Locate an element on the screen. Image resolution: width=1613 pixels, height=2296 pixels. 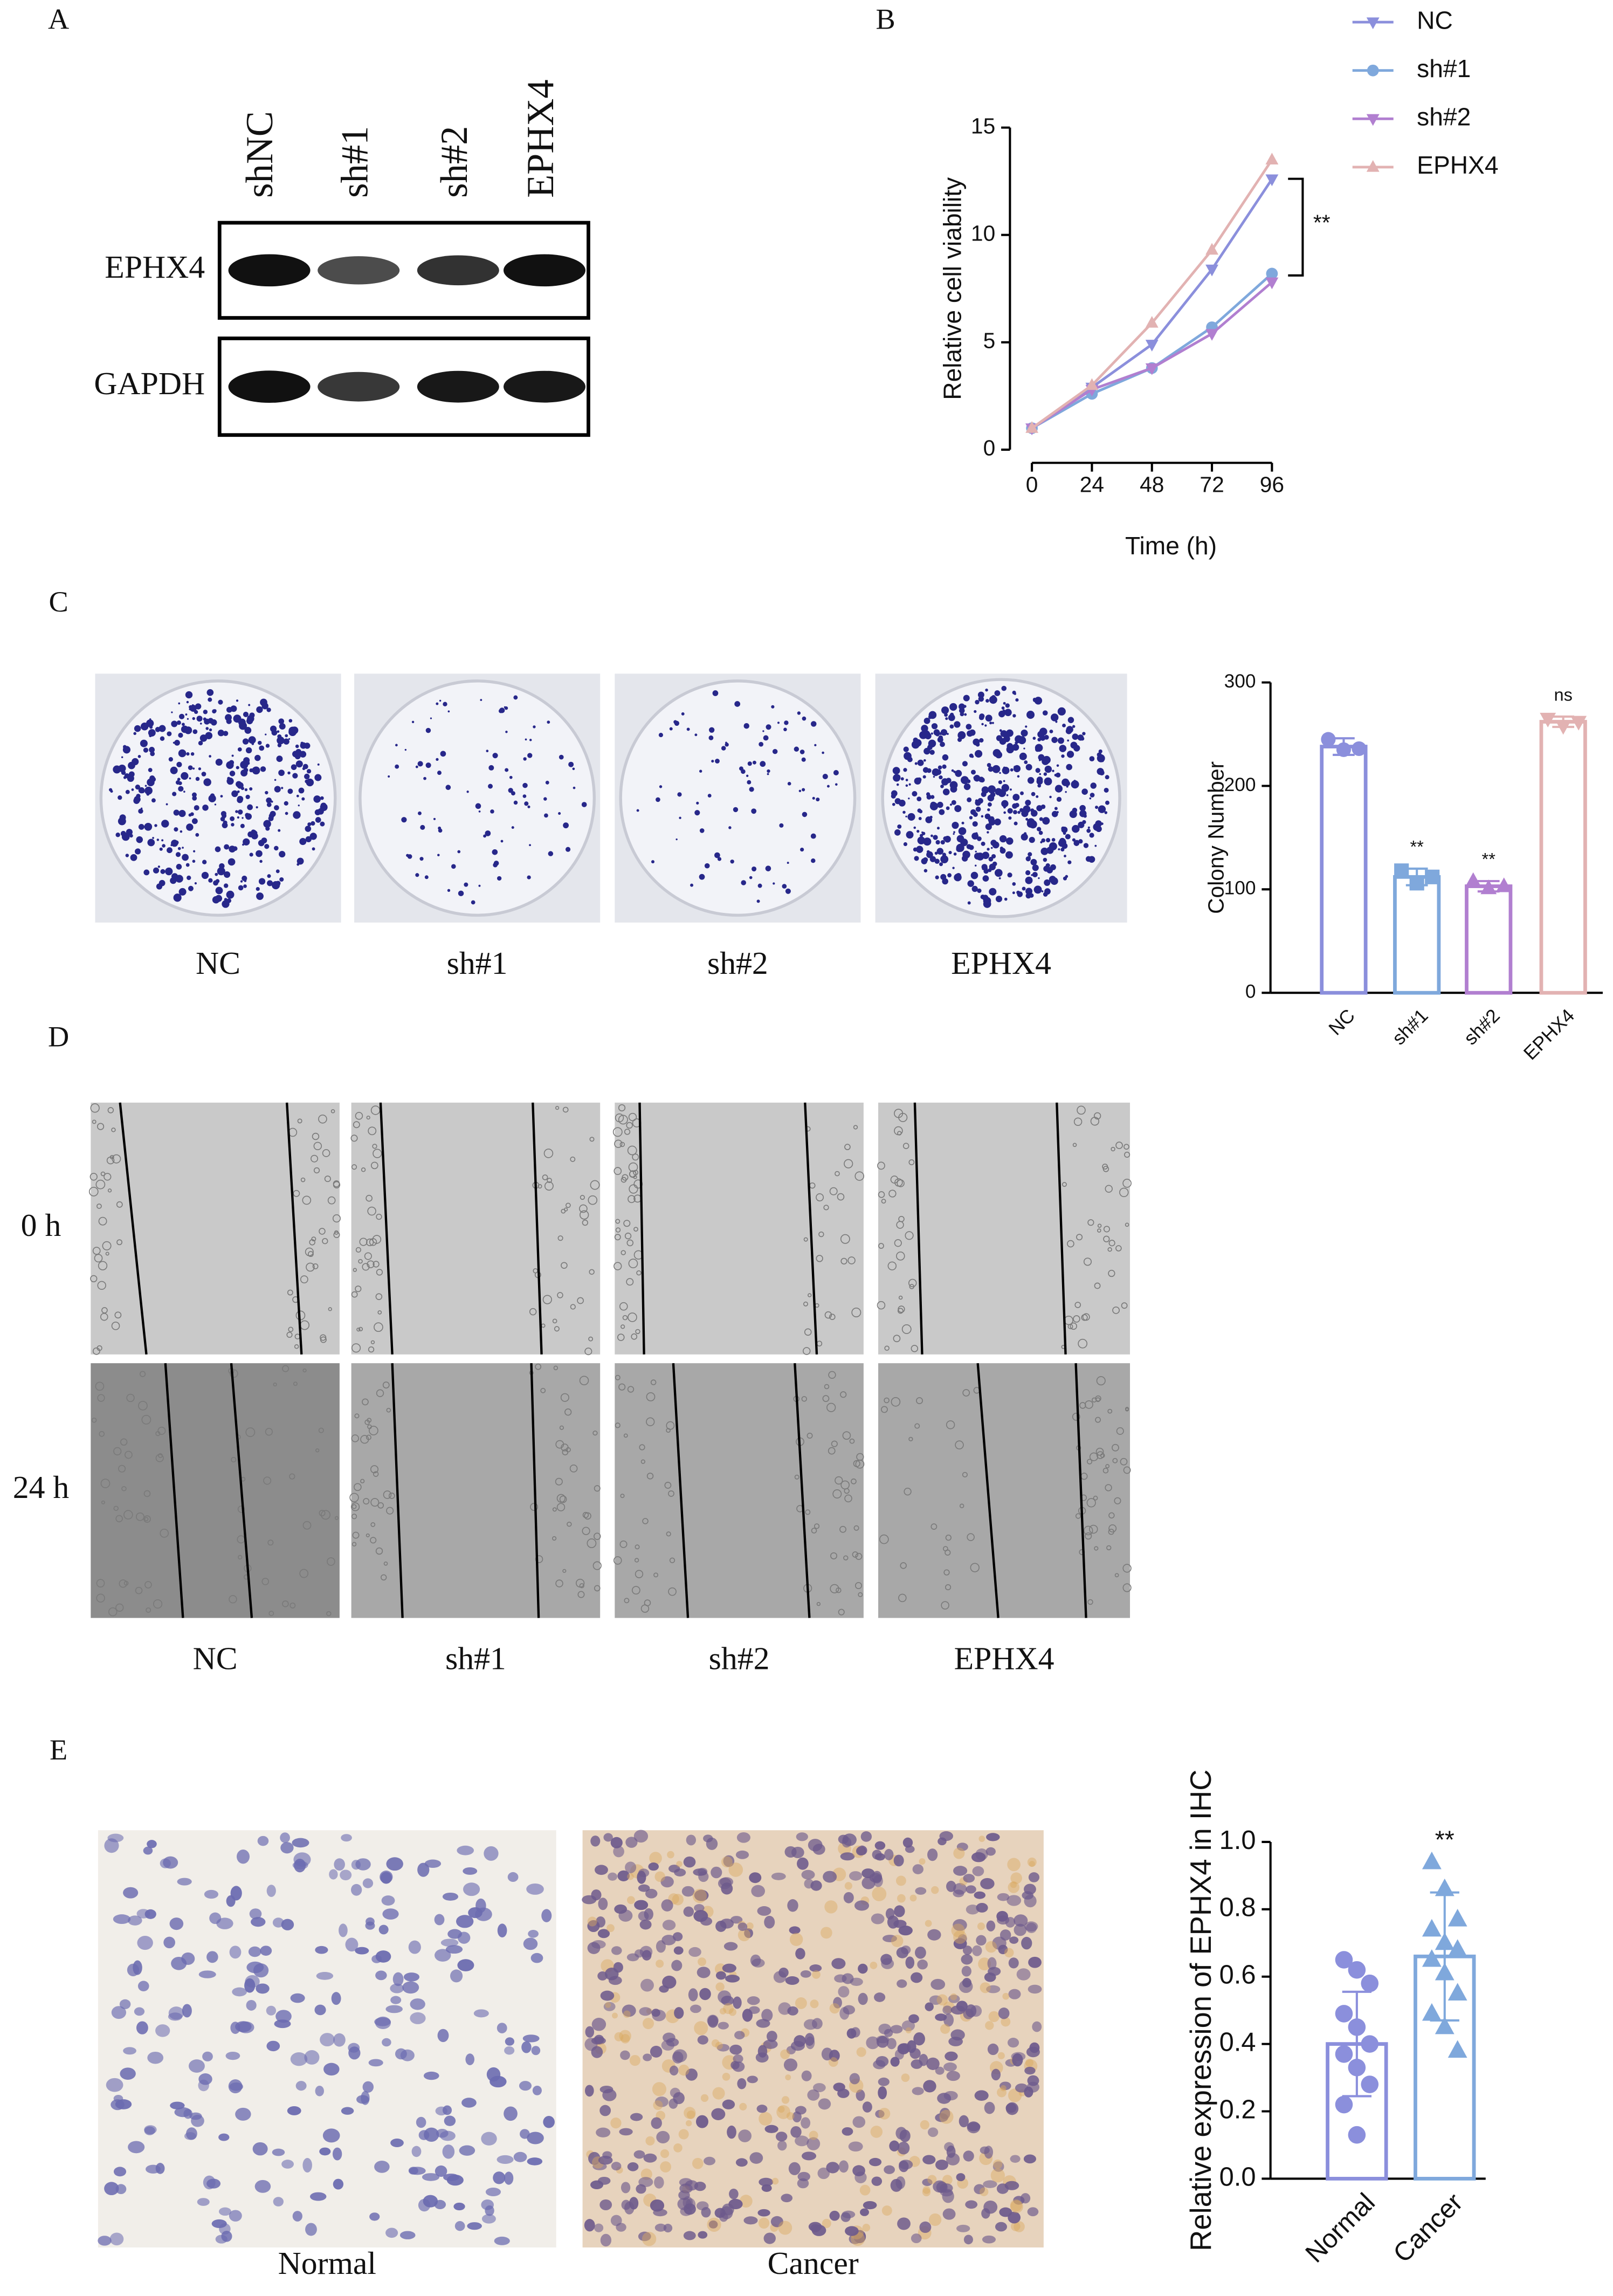
panel-label: C is located at coordinates (58, 602).